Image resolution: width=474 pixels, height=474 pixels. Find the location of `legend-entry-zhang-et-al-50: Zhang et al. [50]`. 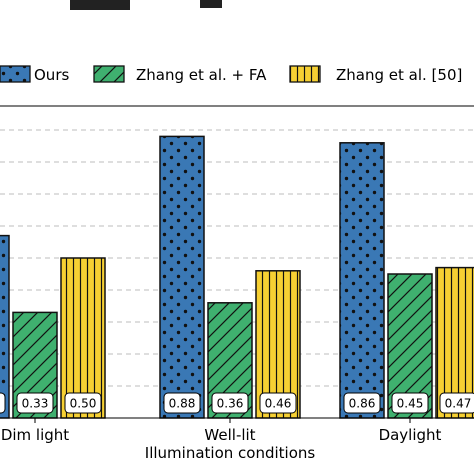

legend-entry-zhang-et-al-50: Zhang et al. [50] is located at coordinates (375, 74).